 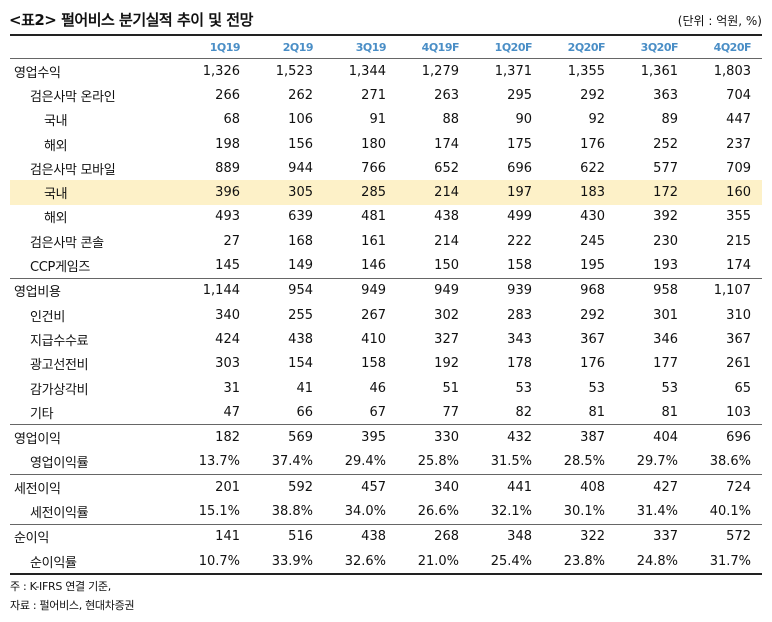 I want to click on value-cell: 481, so click(x=373, y=217).